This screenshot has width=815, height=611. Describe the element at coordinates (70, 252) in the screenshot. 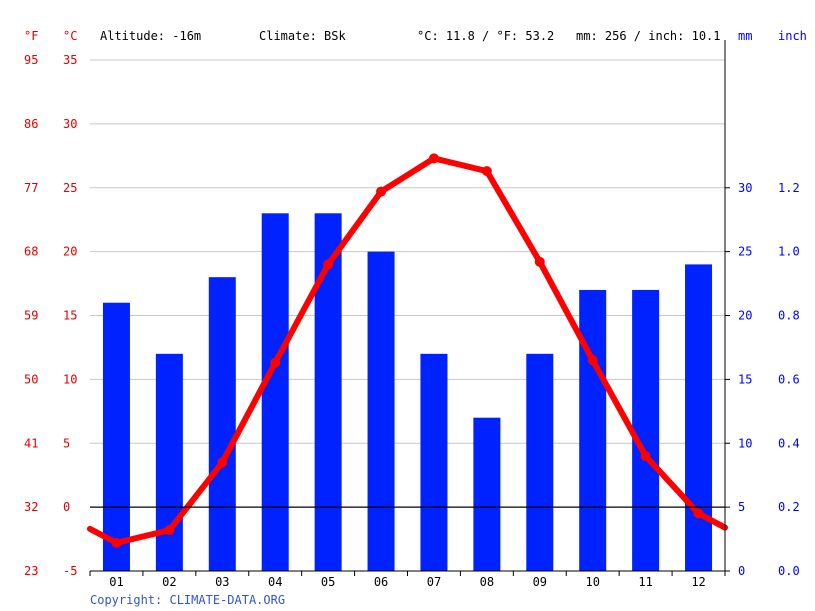

I see `celsius-tick-label: 20` at that location.